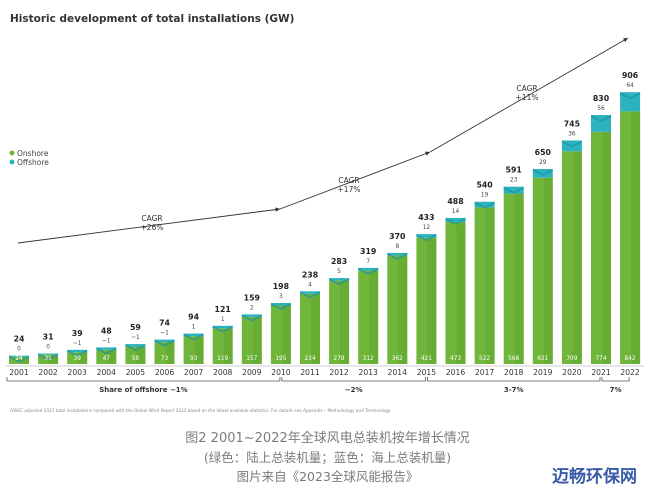 This screenshot has width=655, height=489. I want to click on offshore-label-2017: 19, so click(485, 196).